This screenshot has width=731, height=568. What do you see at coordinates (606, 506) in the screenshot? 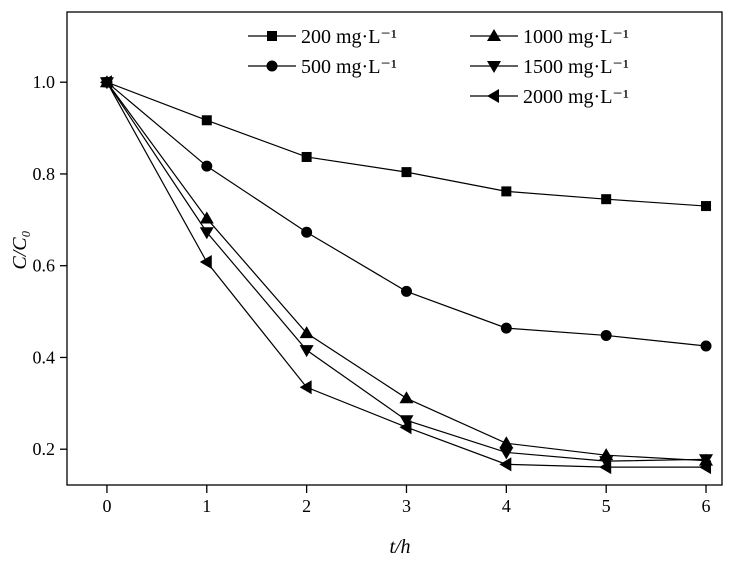
I see `x-tick-label: 5` at bounding box center [606, 506].